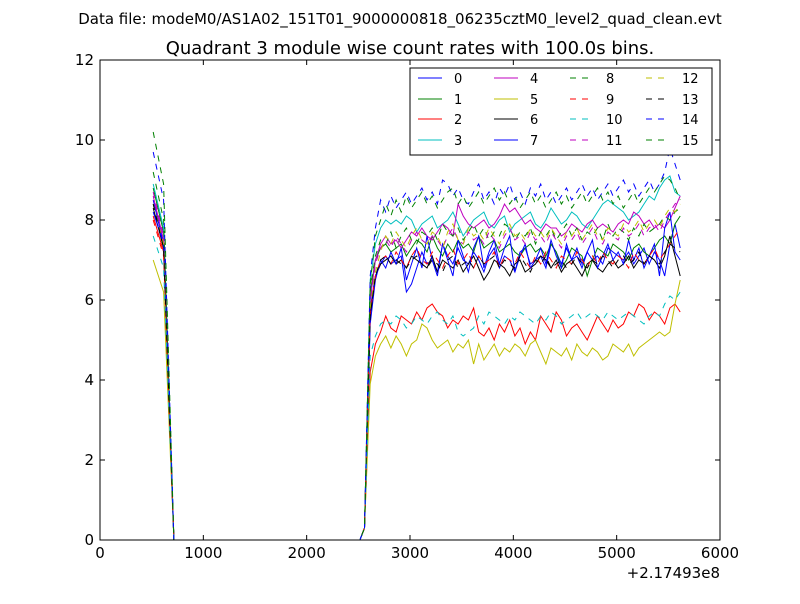  Describe the element at coordinates (89, 300) in the screenshot. I see `y-tick-label: 6` at that location.